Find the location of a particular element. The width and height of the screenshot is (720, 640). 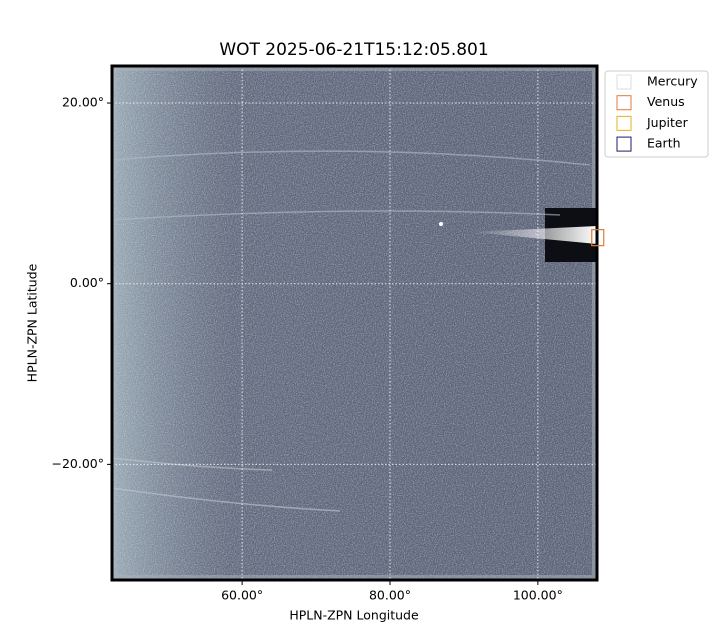

x-axis-label: HPLN-ZPN Longitude is located at coordinates (354, 615).